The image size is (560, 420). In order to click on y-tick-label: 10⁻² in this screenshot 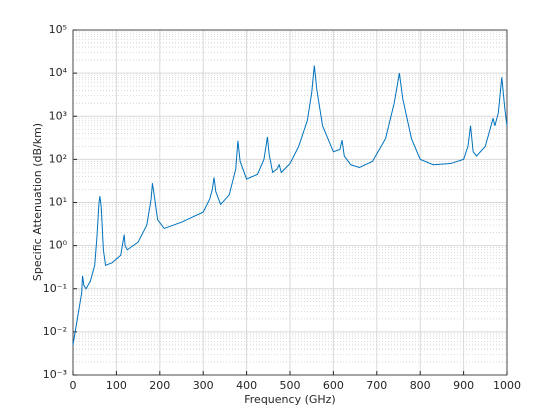, I will do `click(55, 331)`.